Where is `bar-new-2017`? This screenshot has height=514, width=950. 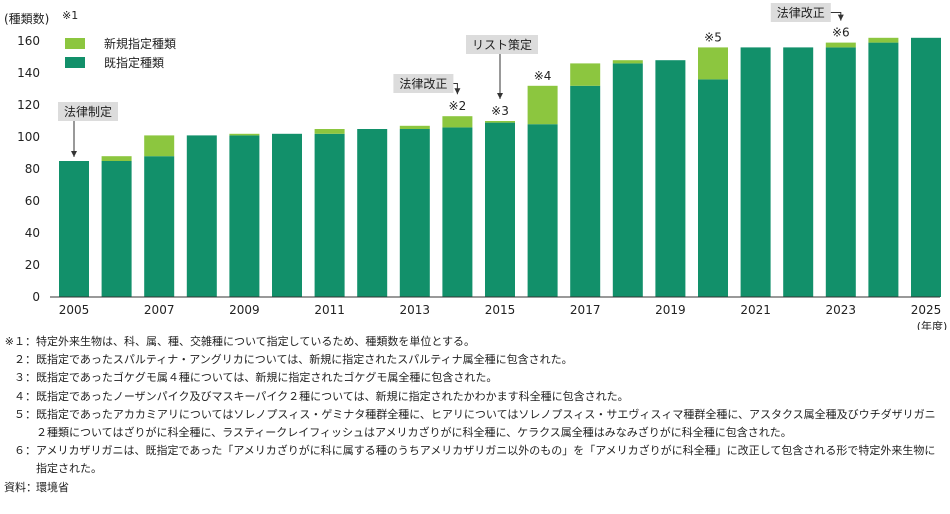
bar-new-2017 is located at coordinates (585, 74).